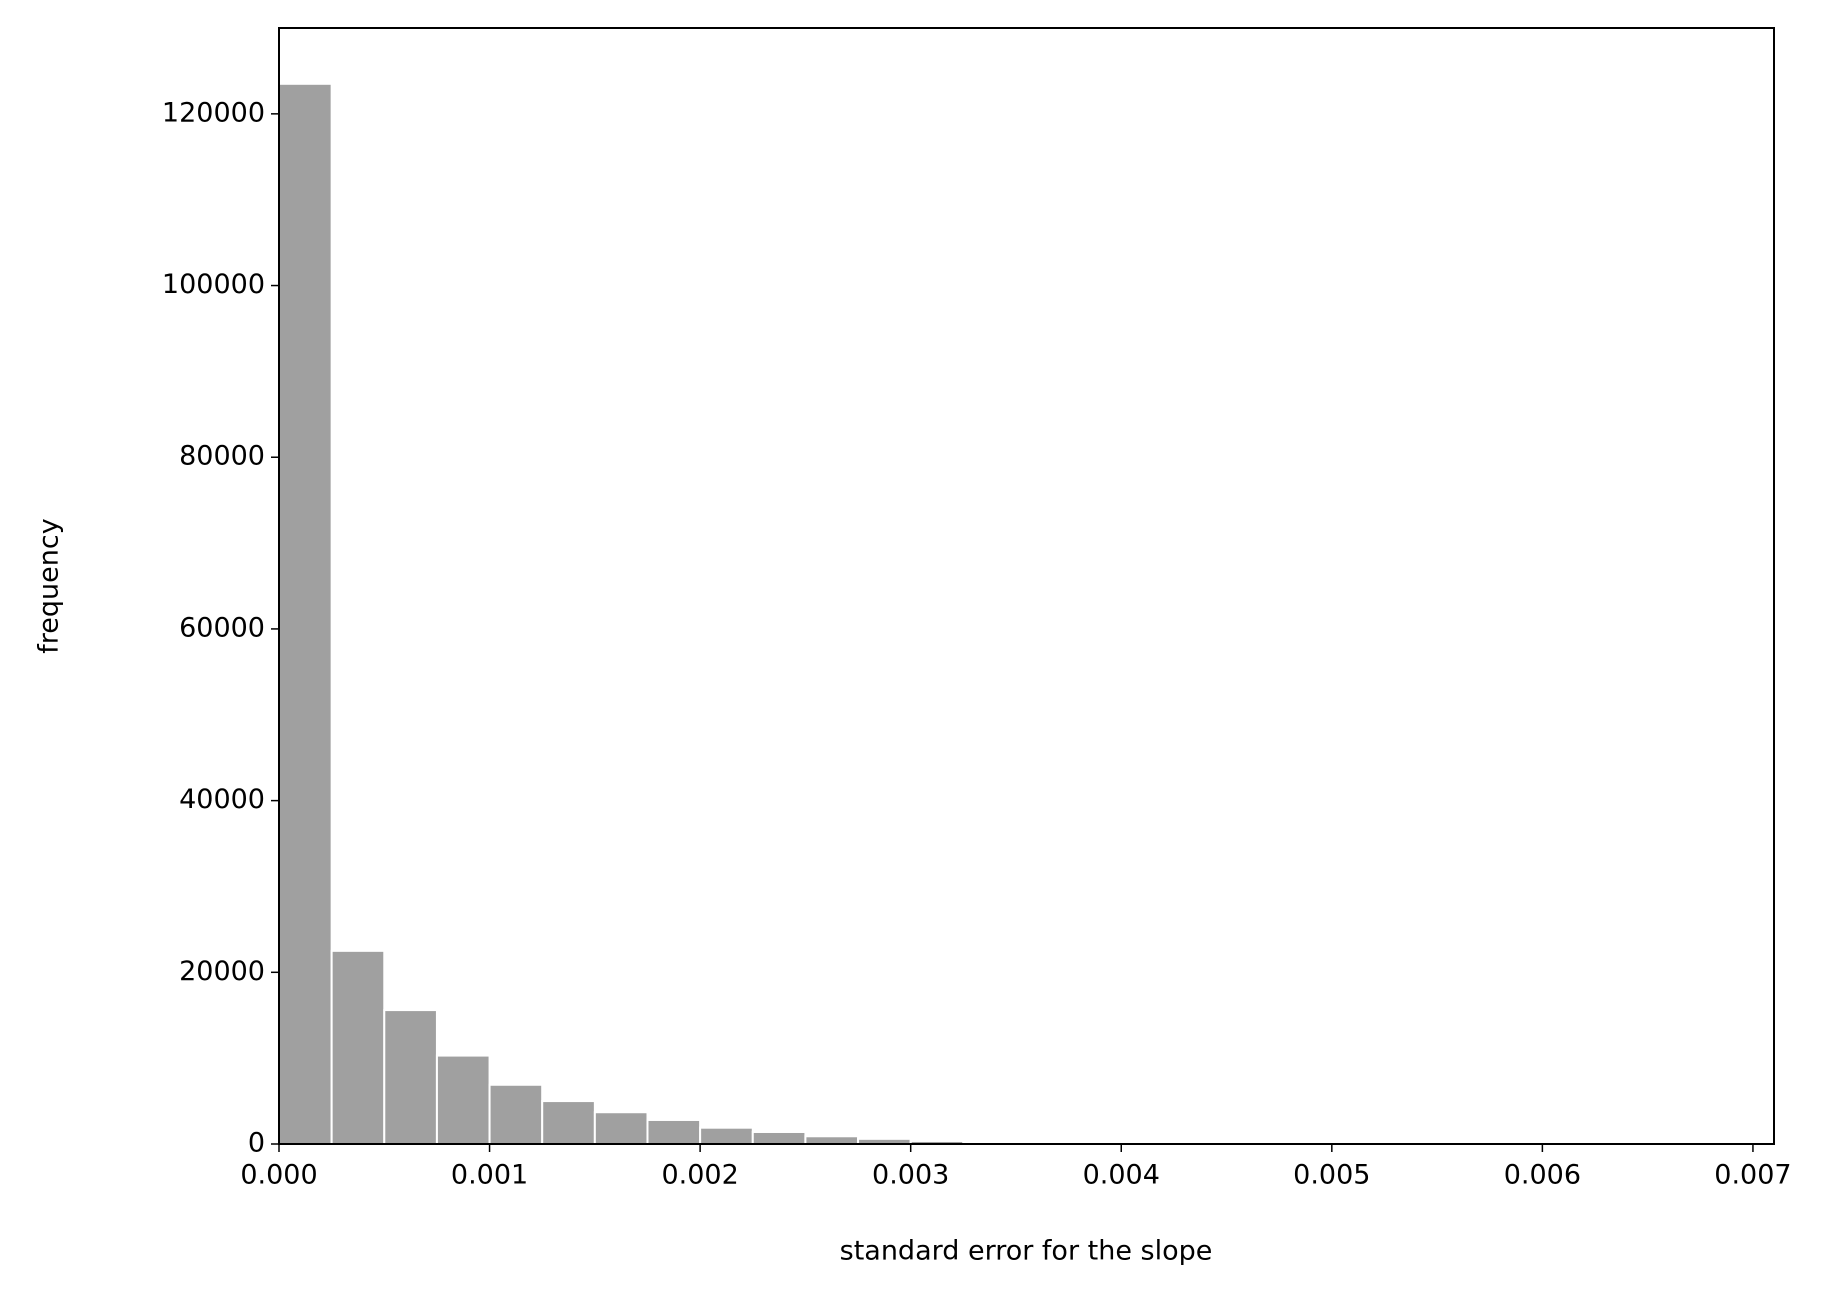 This screenshot has width=1836, height=1298. I want to click on x-tick-label: 0.003, so click(910, 1175).